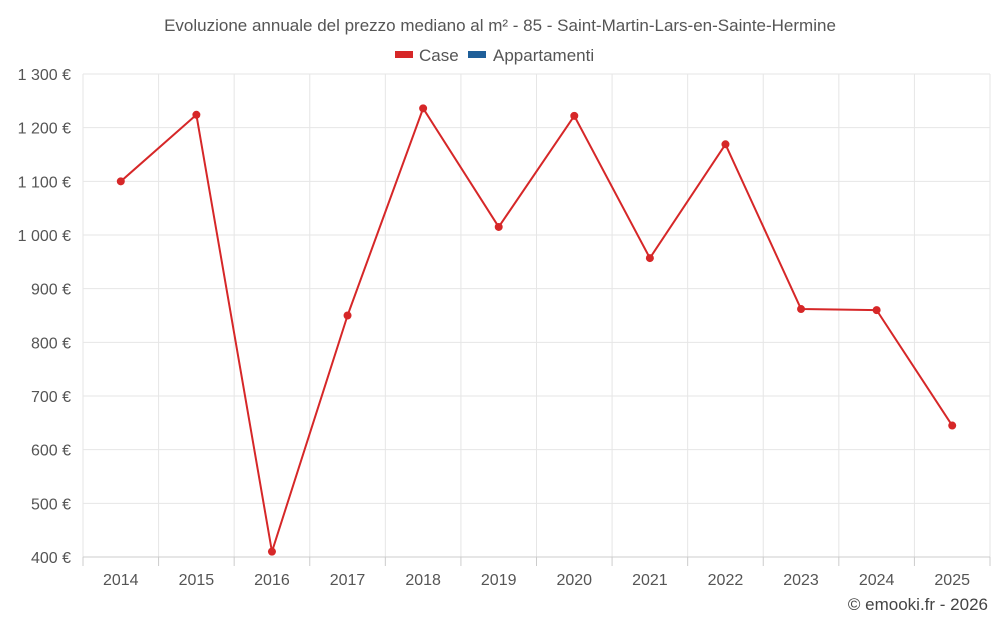 This screenshot has width=1000, height=630. Describe the element at coordinates (574, 580) in the screenshot. I see `x-tick-label: 2020` at that location.